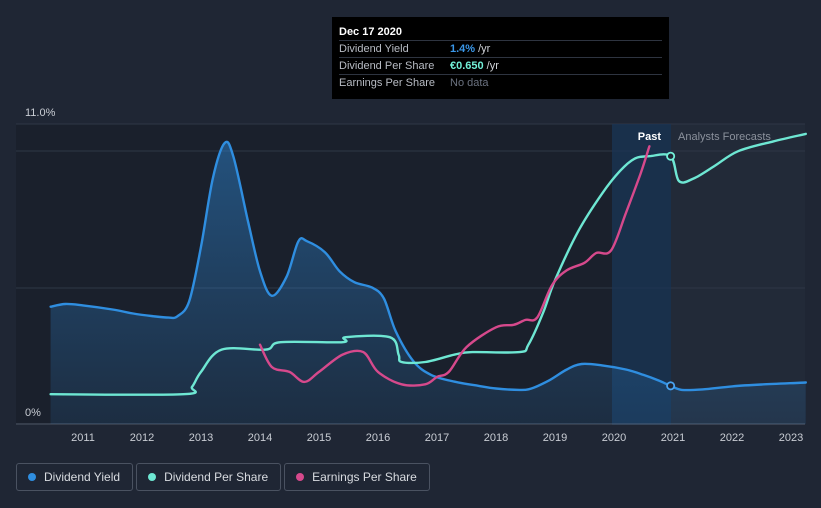 This screenshot has height=508, width=821. Describe the element at coordinates (671, 156) in the screenshot. I see `dividend-per-share-marker` at that location.